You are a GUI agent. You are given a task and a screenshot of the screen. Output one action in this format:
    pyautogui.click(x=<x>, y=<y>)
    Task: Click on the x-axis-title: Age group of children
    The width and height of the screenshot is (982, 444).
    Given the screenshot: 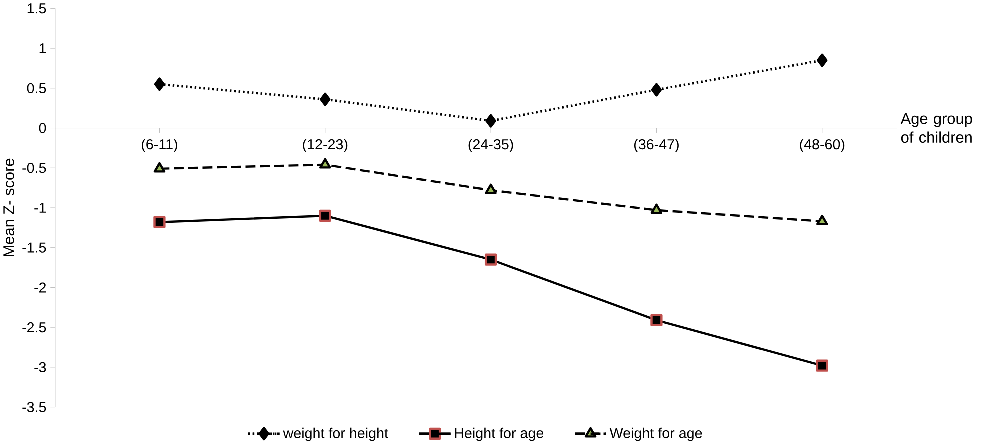 What is the action you would take?
    pyautogui.click(x=936, y=128)
    